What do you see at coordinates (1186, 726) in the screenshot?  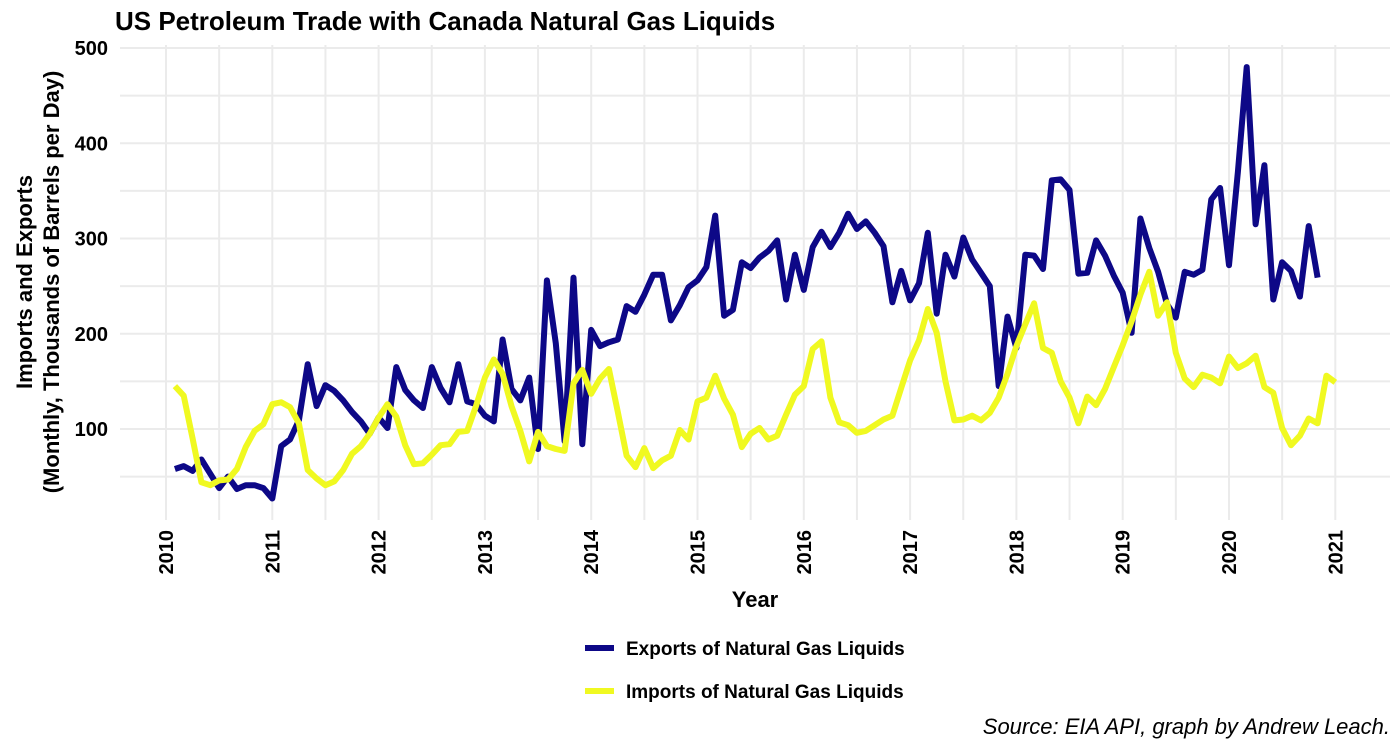 I see `source-caption: Source: EIA API, graph by Andrew Leach.` at bounding box center [1186, 726].